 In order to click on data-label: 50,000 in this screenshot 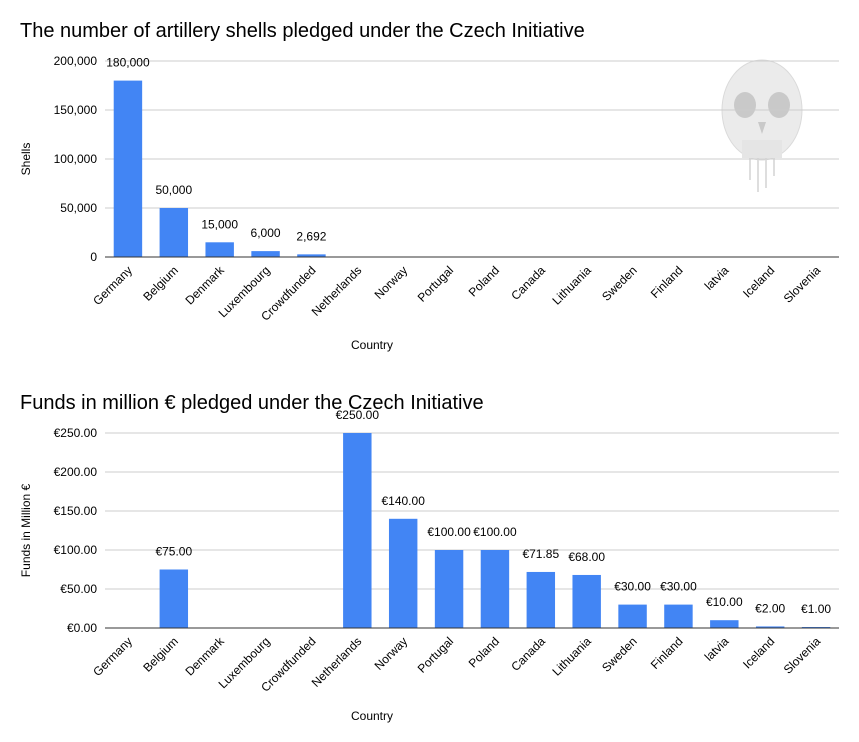, I will do `click(173, 190)`.